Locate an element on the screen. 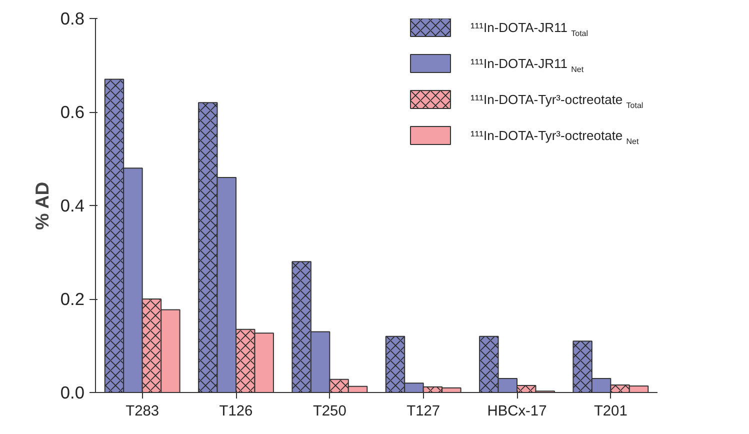  legend-label: ¹¹¹In-DOTA-JR11 Net is located at coordinates (527, 65).